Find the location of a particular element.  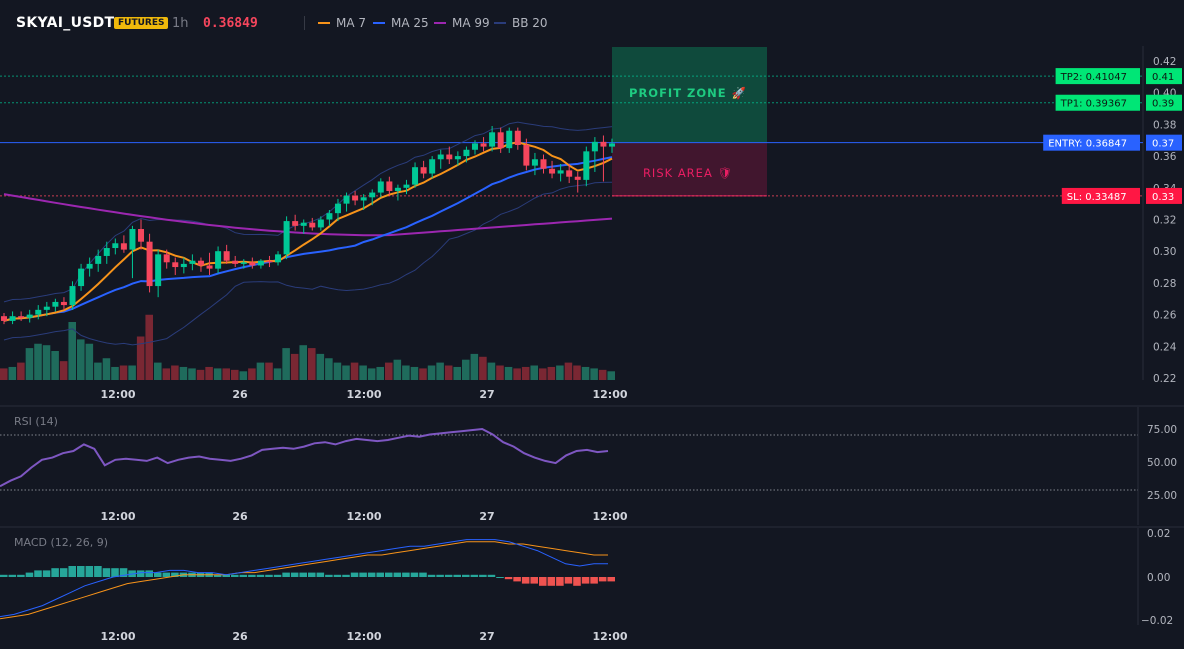

price-tick-label: 0.24 is located at coordinates (1165, 347).